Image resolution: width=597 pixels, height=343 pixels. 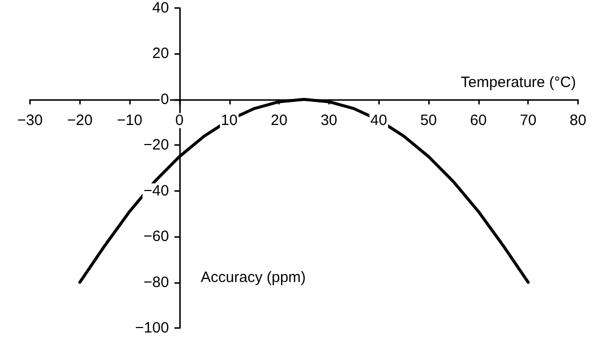 I want to click on x-axis-title: Temperature (°C), so click(x=518, y=83).